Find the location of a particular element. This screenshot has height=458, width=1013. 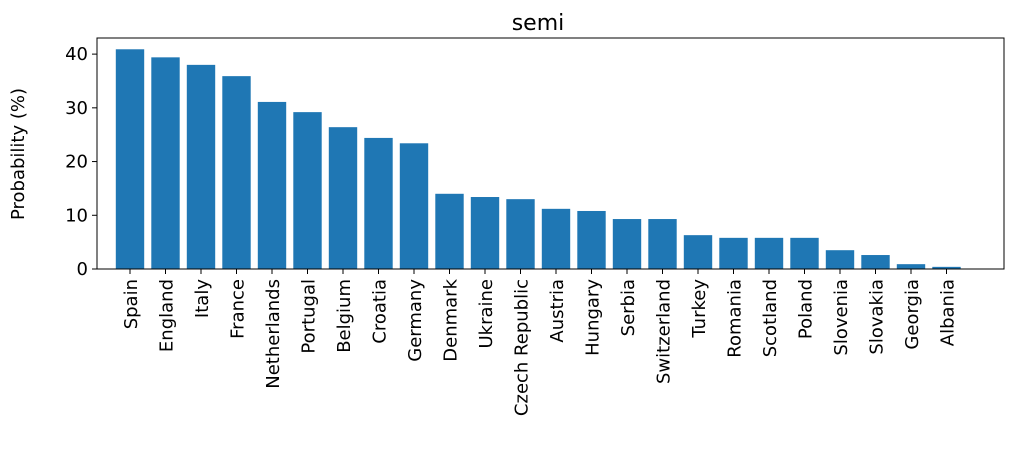

x-tick-label: Denmark is located at coordinates (451, 319).